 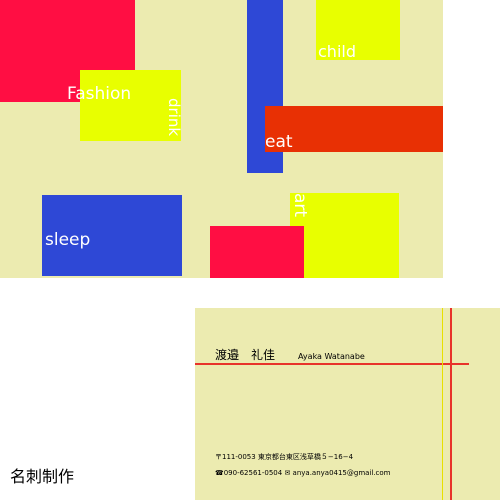 What do you see at coordinates (337, 51) in the screenshot?
I see `word-child: child` at bounding box center [337, 51].